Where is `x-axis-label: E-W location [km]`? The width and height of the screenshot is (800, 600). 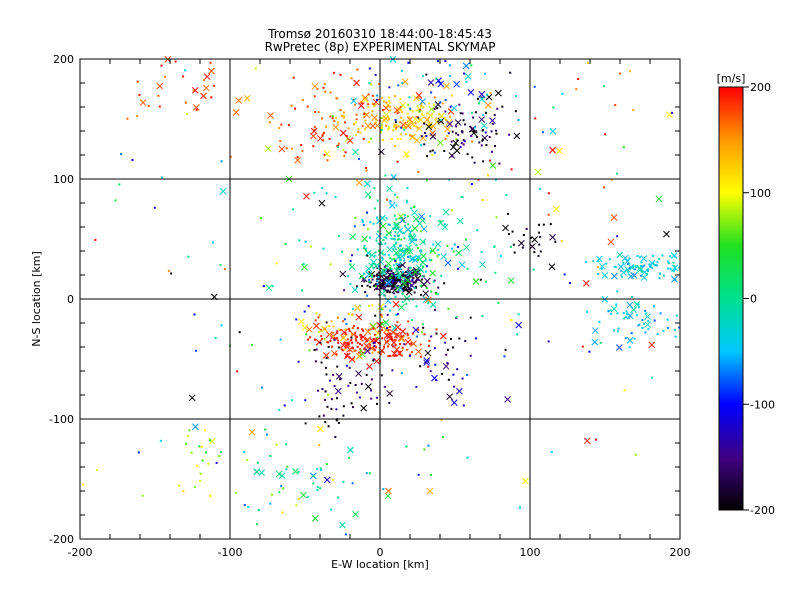
x-axis-label: E-W location [km] is located at coordinates (380, 564).